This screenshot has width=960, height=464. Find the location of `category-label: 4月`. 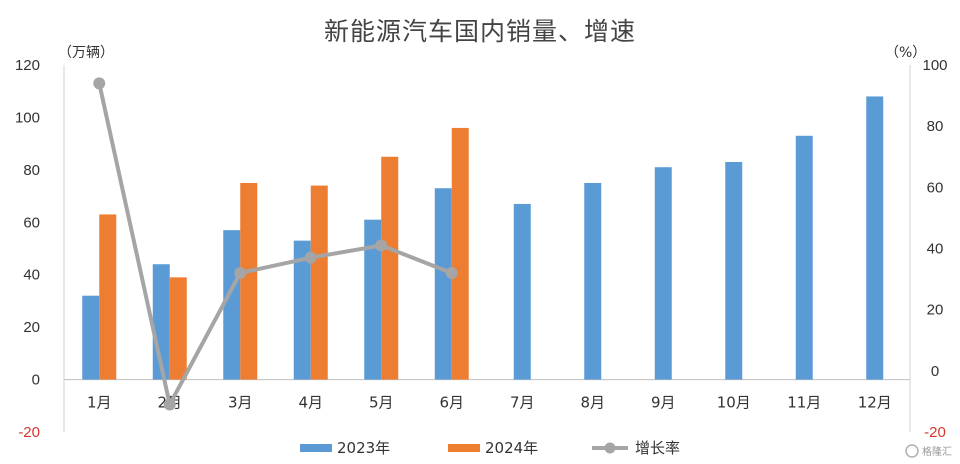

category-label: 4月 is located at coordinates (310, 403).